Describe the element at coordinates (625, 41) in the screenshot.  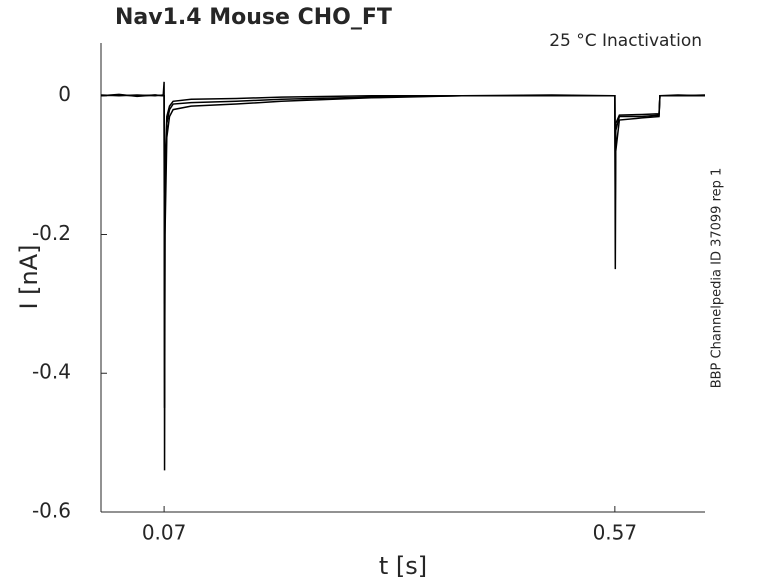
I see `annotation: 25 °C Inactivation` at that location.